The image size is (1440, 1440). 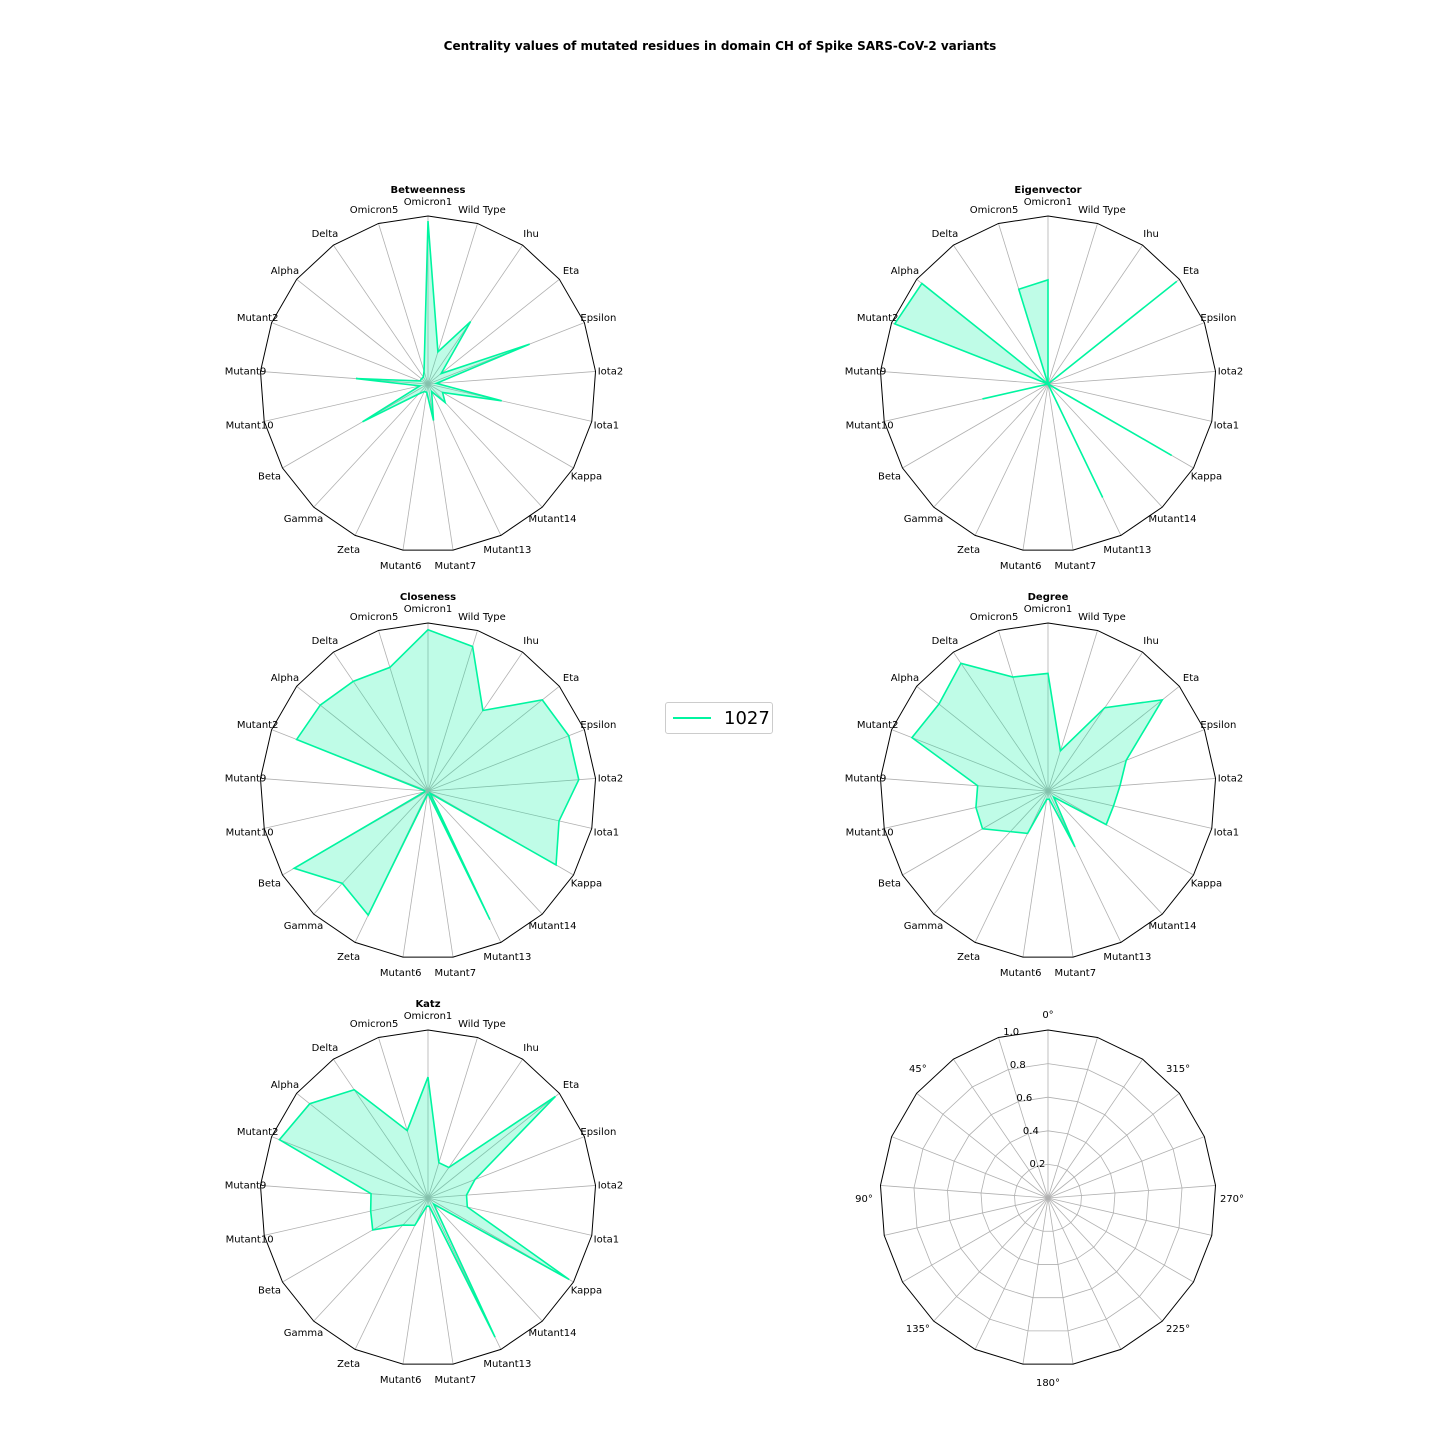 I want to click on category-label: Mutant7, so click(x=455, y=973).